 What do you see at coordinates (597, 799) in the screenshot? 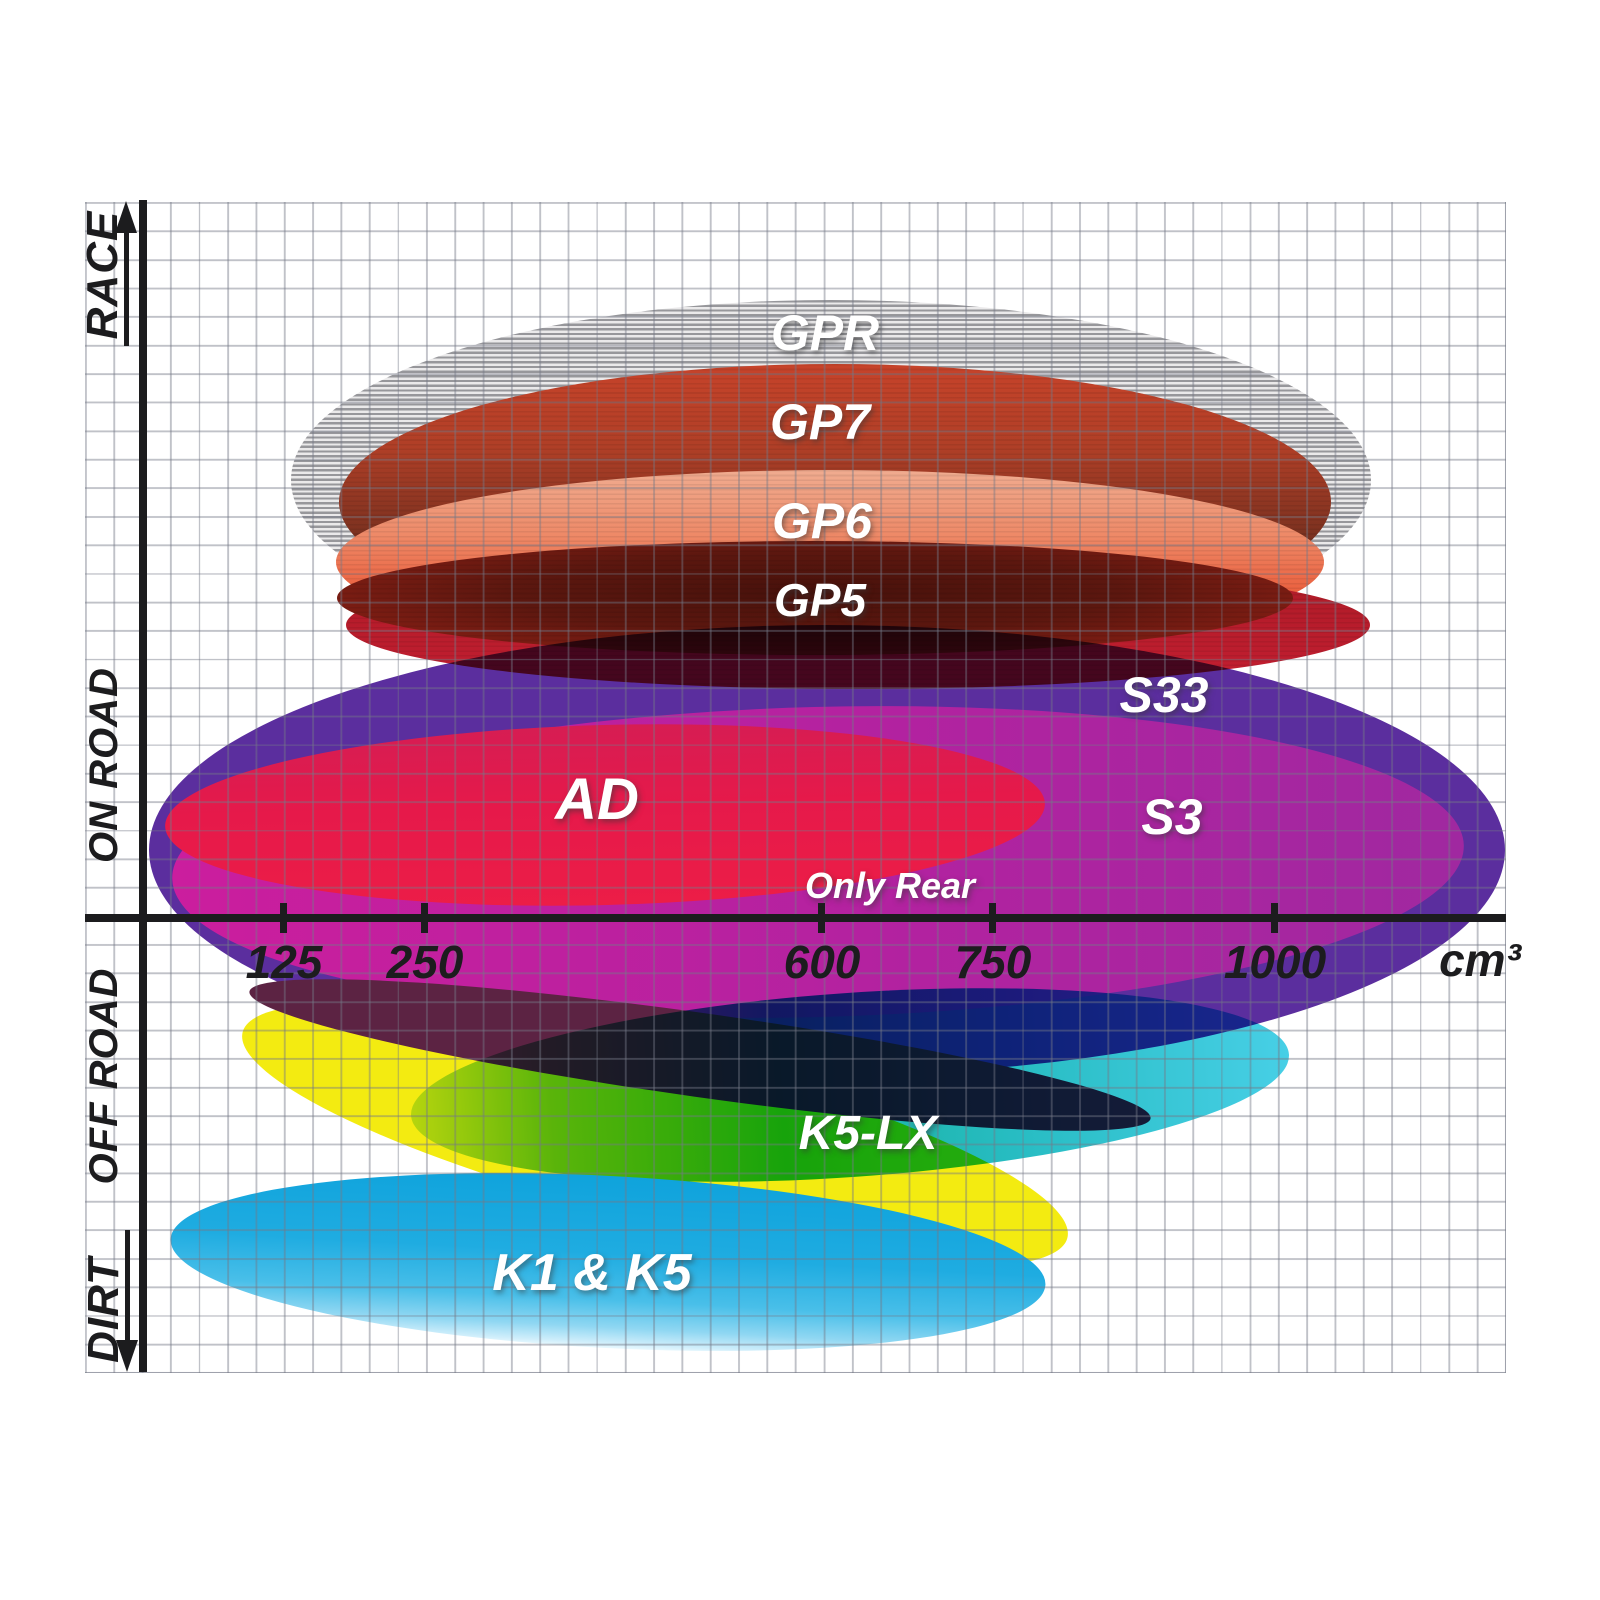
I see `ad-label: AD` at bounding box center [597, 799].